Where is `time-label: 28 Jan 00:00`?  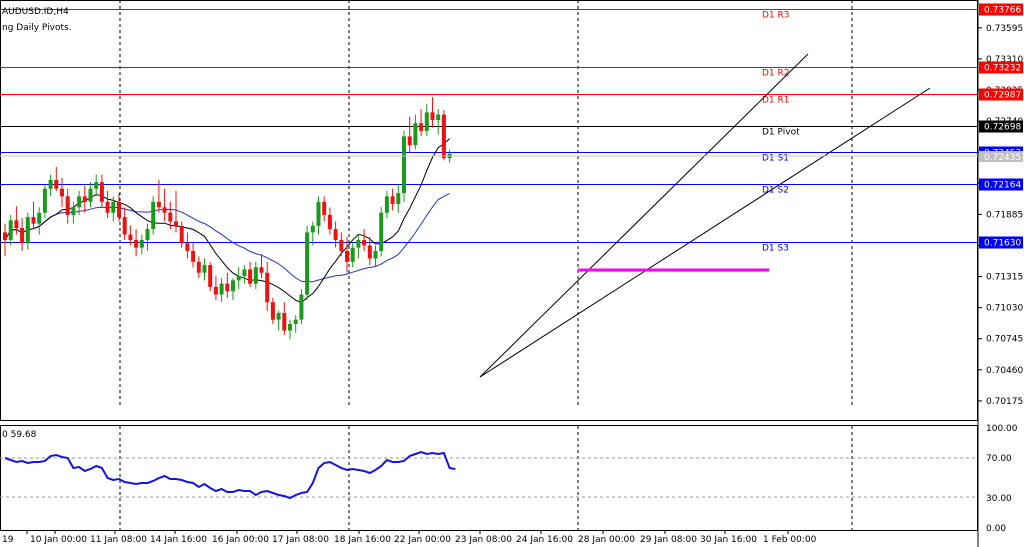
time-label: 28 Jan 00:00 is located at coordinates (606, 540).